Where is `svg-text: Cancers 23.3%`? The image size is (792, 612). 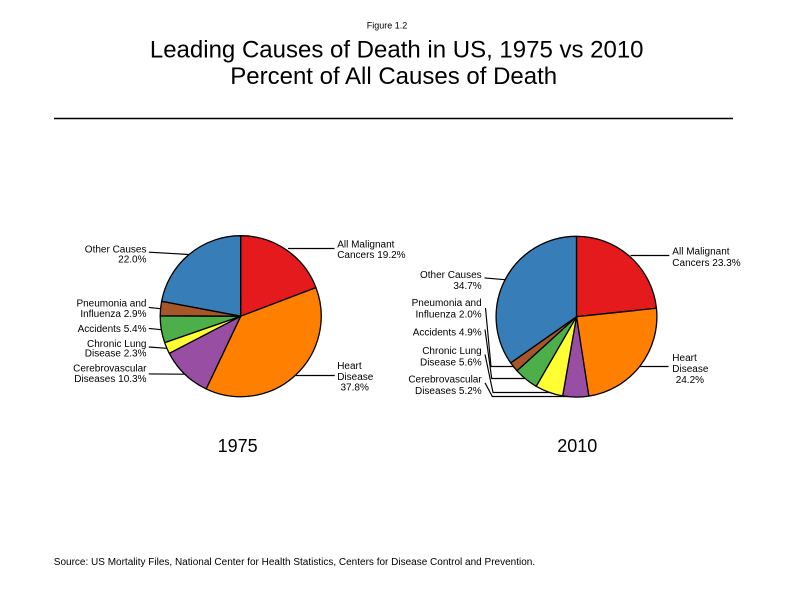
svg-text: Cancers 23.3% is located at coordinates (706, 263).